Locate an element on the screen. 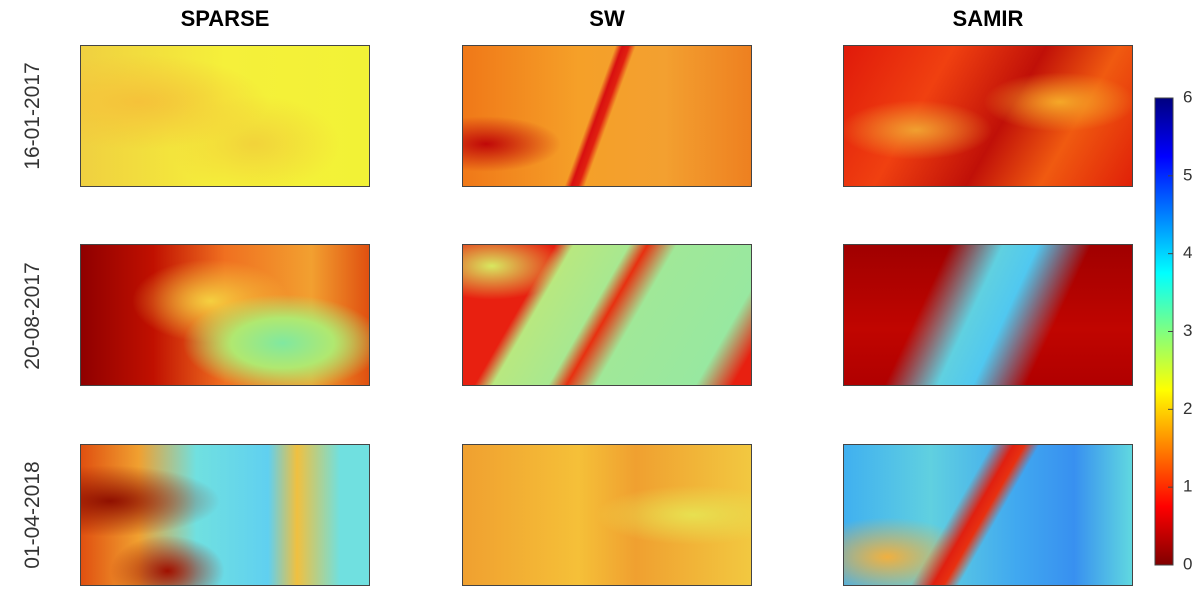 This screenshot has width=1201, height=589. colorbar-tick-label: 6 is located at coordinates (1187, 96).